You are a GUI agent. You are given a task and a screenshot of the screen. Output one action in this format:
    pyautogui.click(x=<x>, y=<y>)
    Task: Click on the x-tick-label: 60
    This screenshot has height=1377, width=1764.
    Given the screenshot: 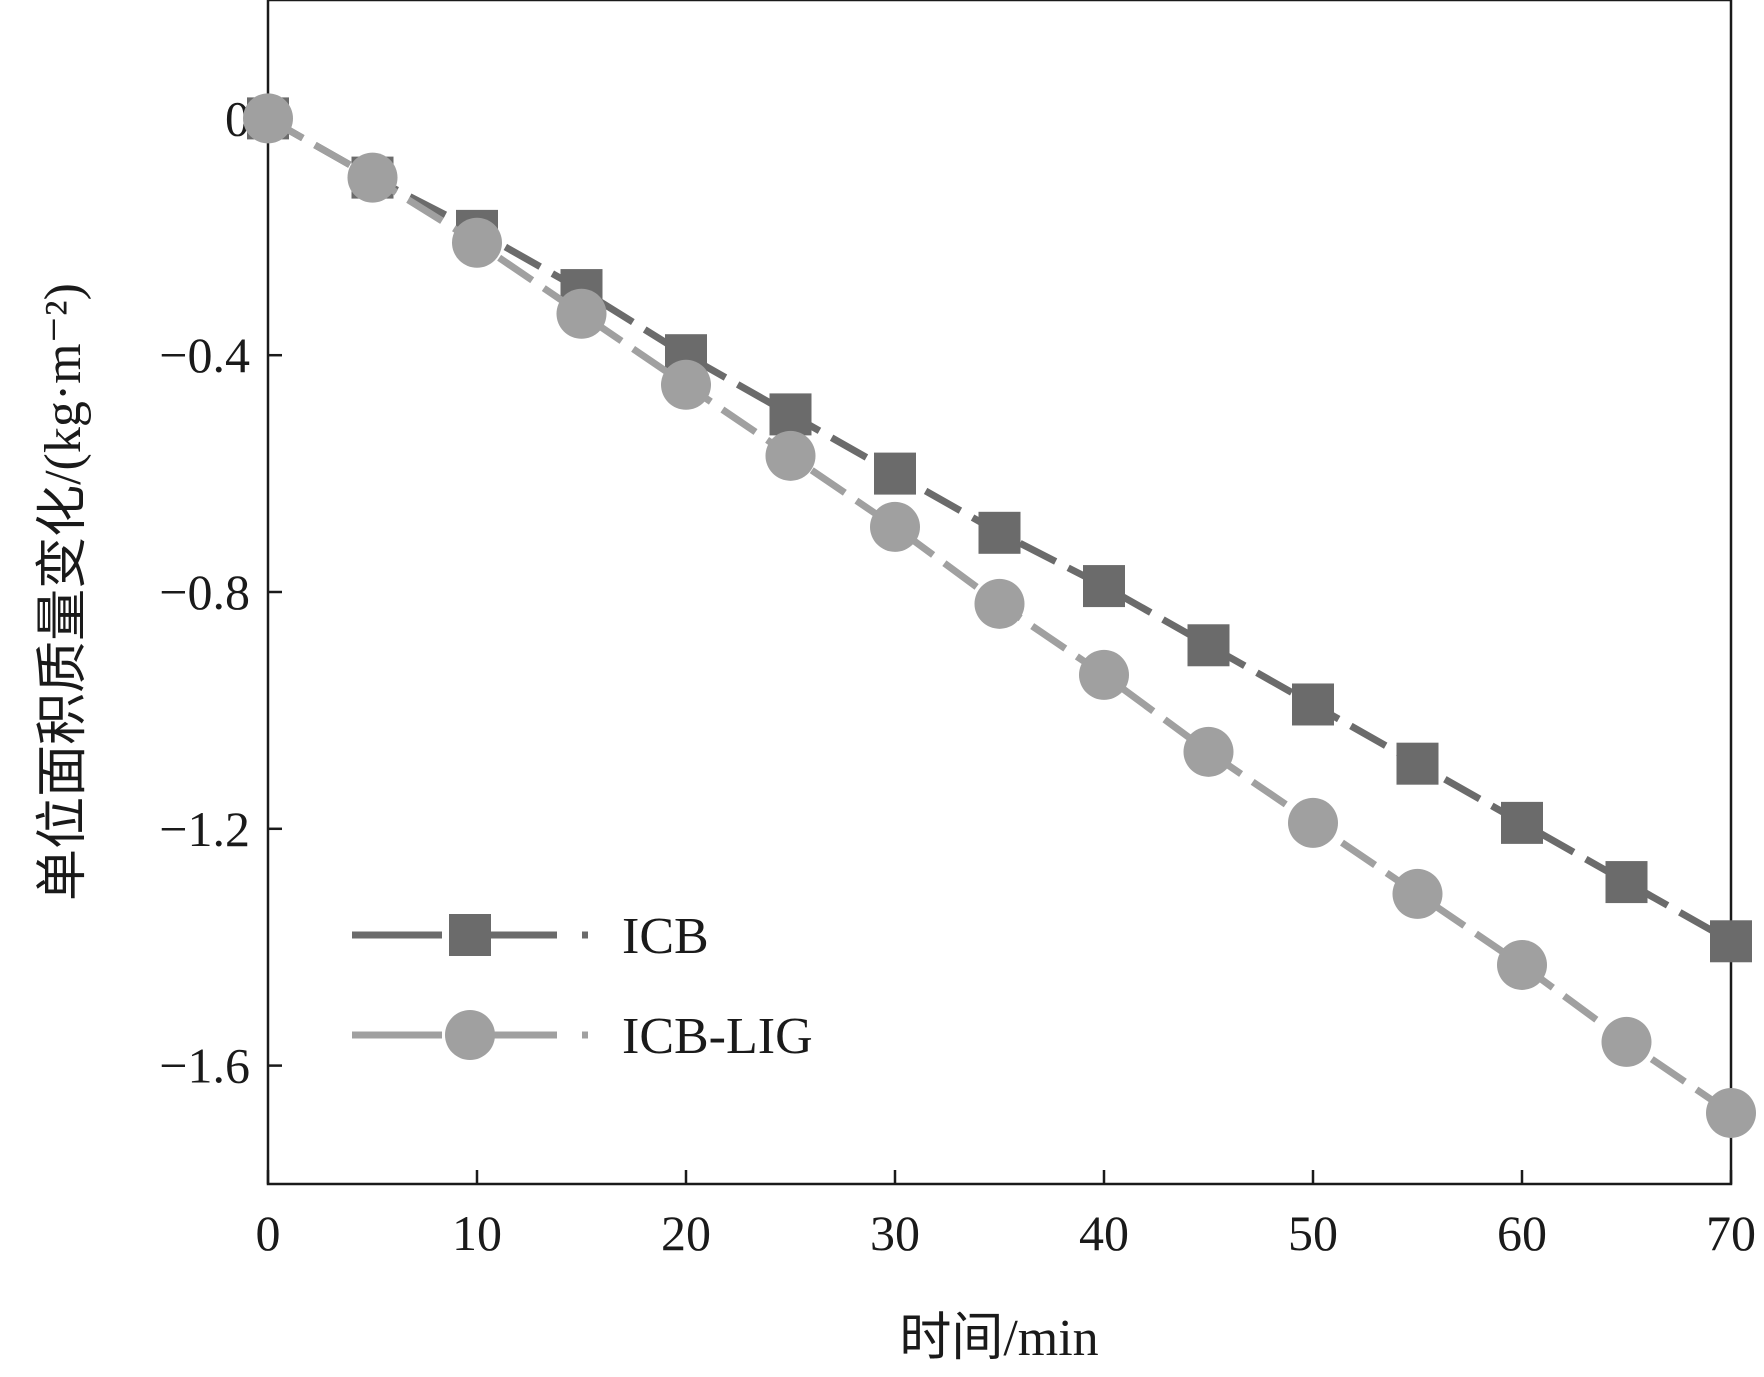 What is the action you would take?
    pyautogui.click(x=1522, y=1233)
    